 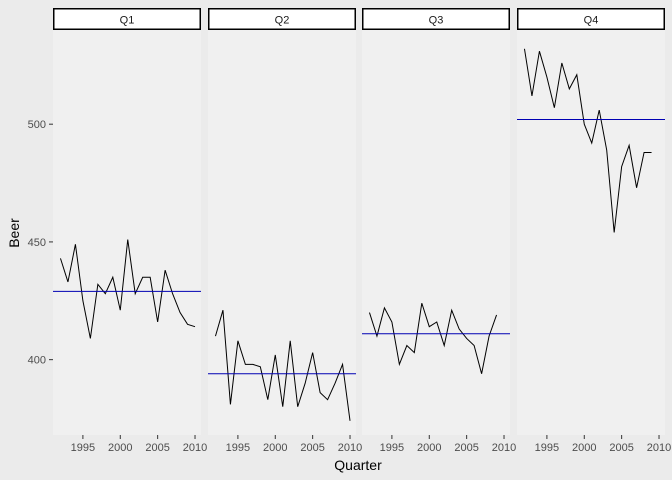 I want to click on facet-strip-label: Q1, so click(x=127, y=21).